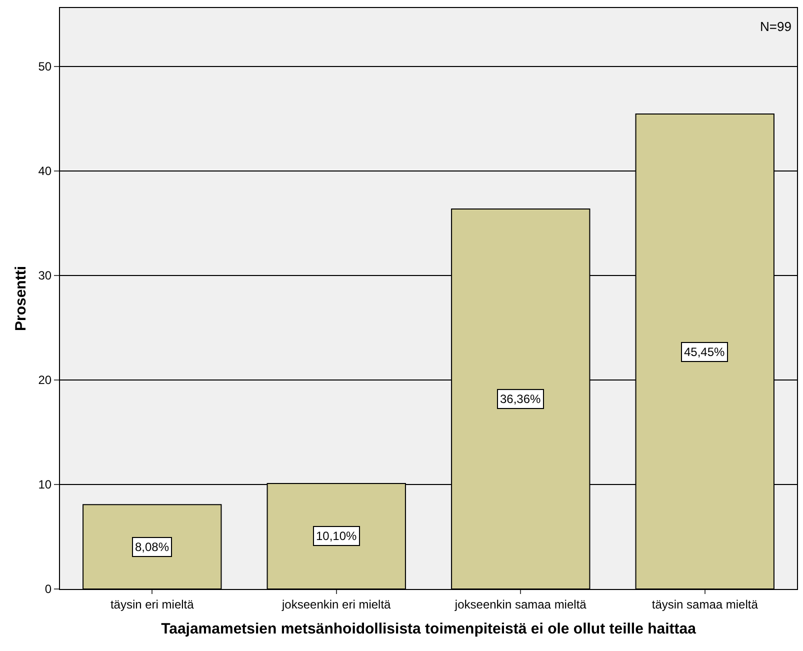 The width and height of the screenshot is (803, 651). I want to click on annotation: N=99, so click(776, 26).